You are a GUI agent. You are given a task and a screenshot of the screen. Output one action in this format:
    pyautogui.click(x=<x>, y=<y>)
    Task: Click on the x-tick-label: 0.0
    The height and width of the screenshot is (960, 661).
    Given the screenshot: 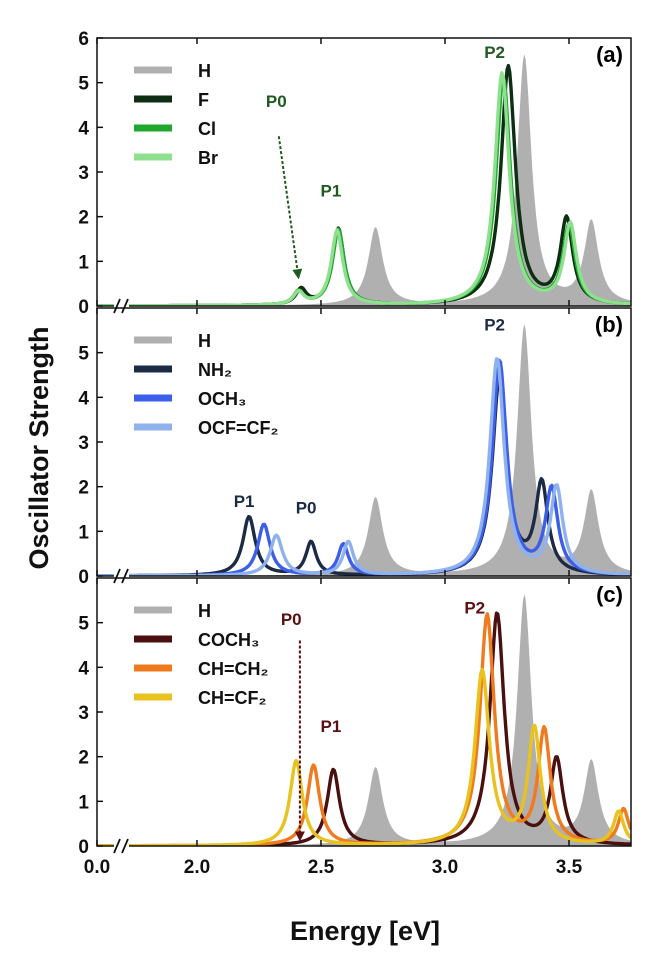 What is the action you would take?
    pyautogui.click(x=97, y=867)
    